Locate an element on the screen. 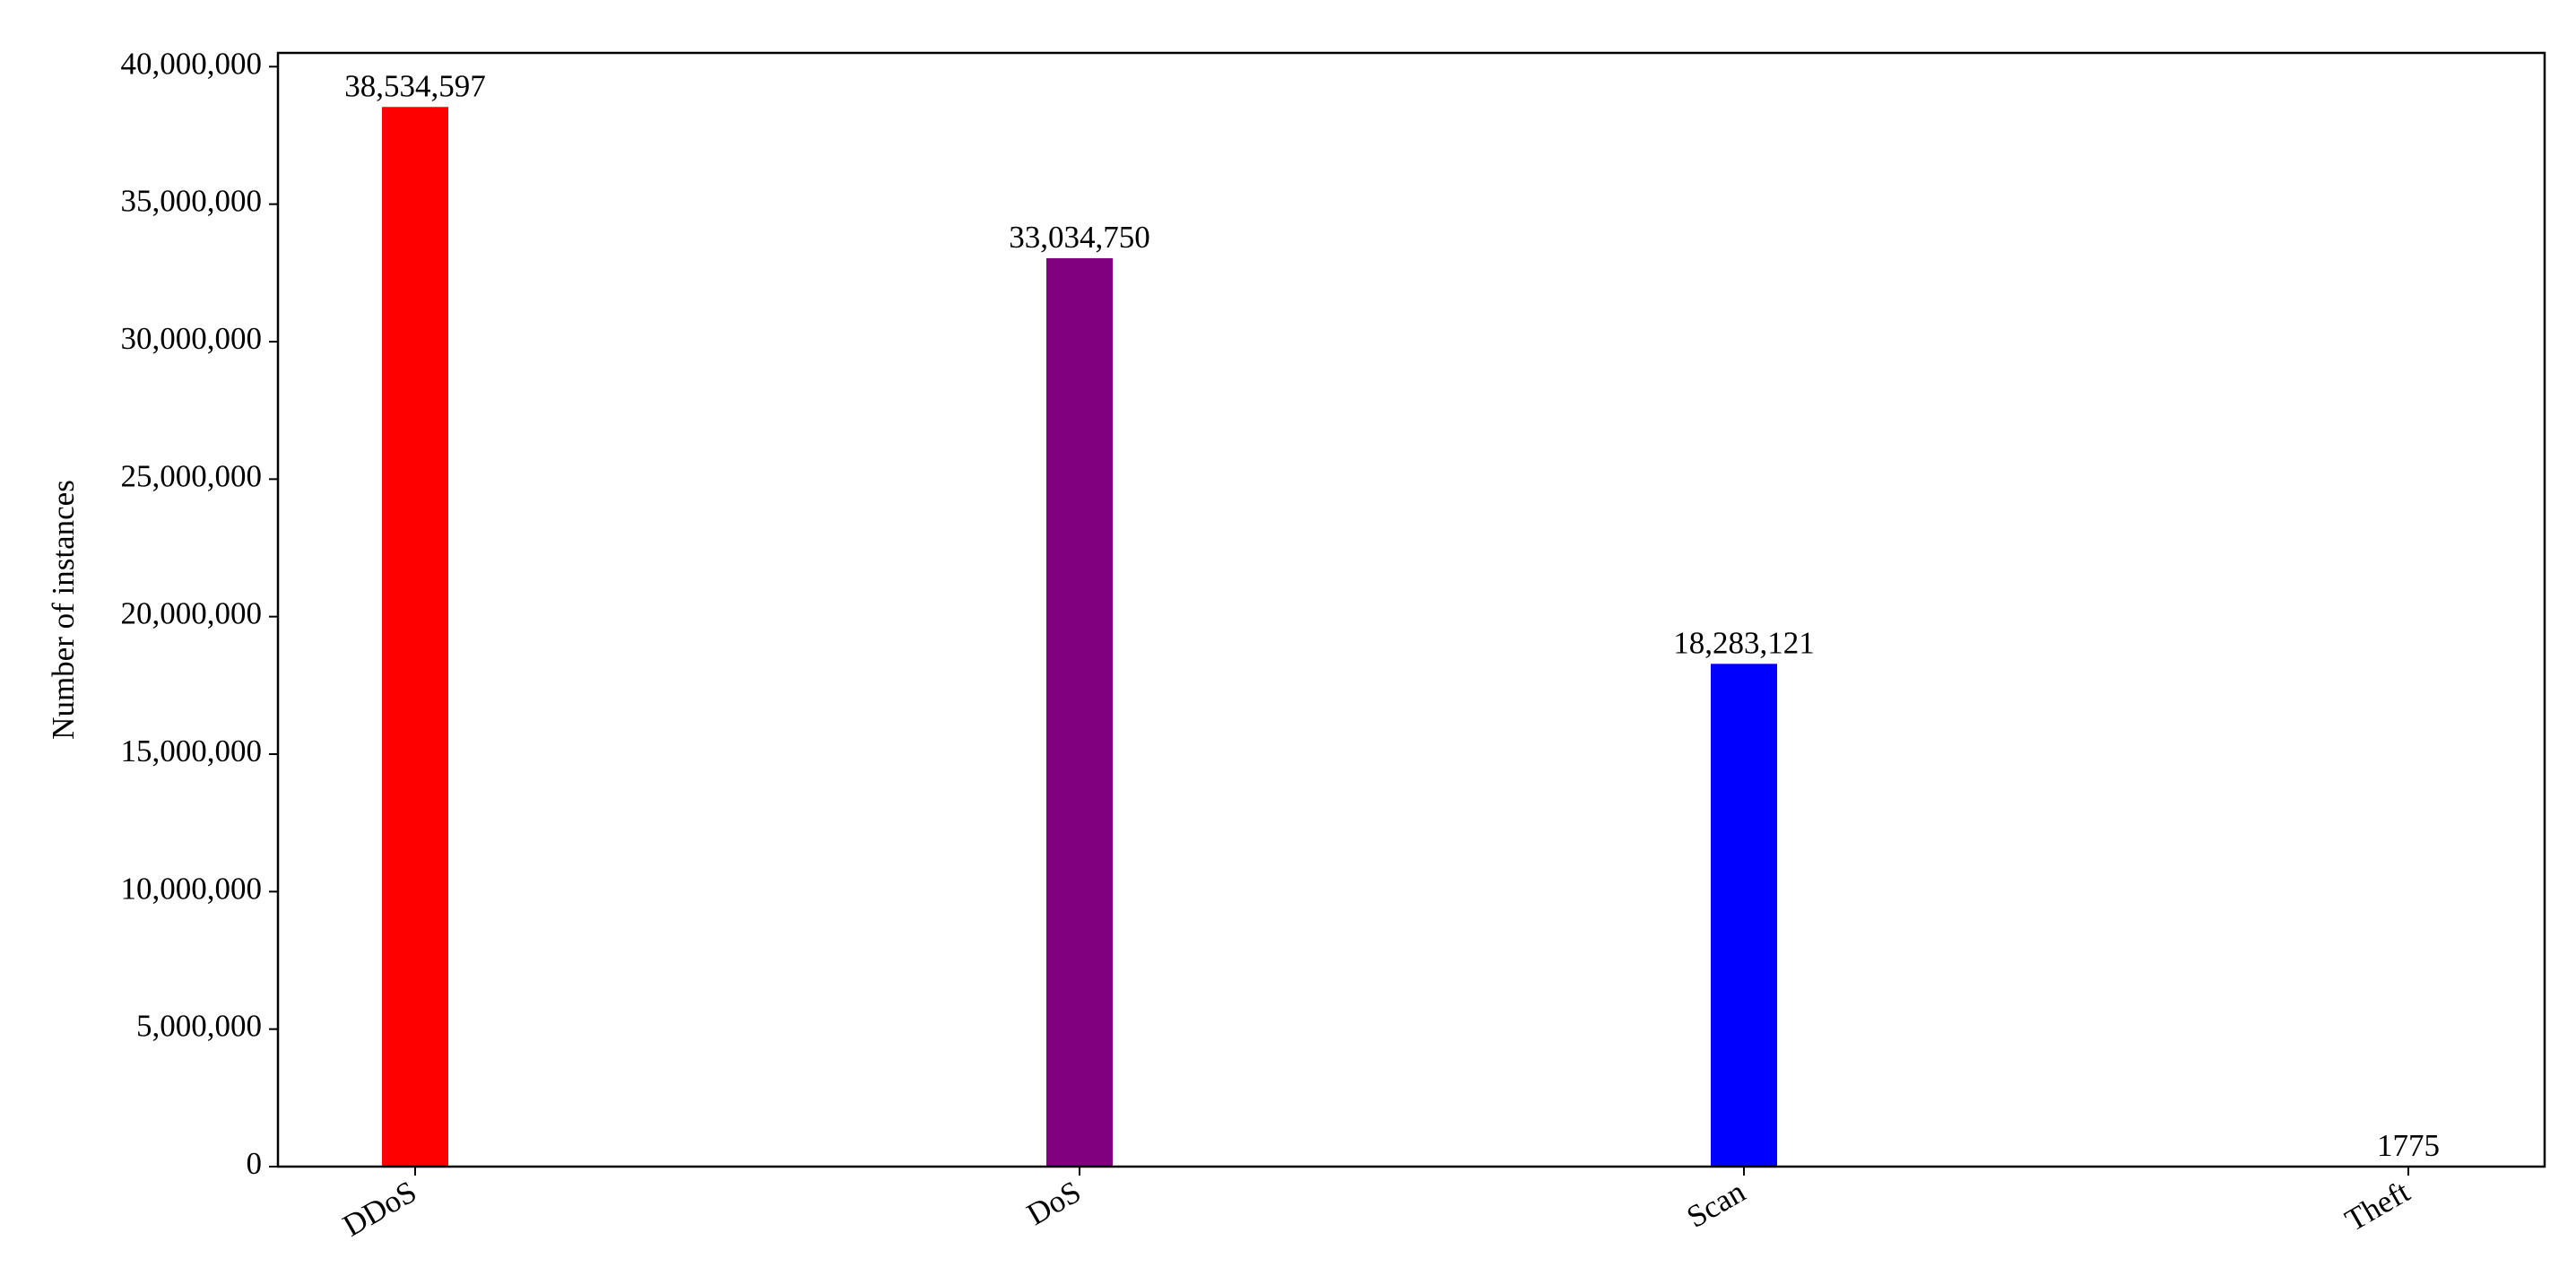 This screenshot has width=2576, height=1276. x-tick-label: DDoS is located at coordinates (379, 1209).